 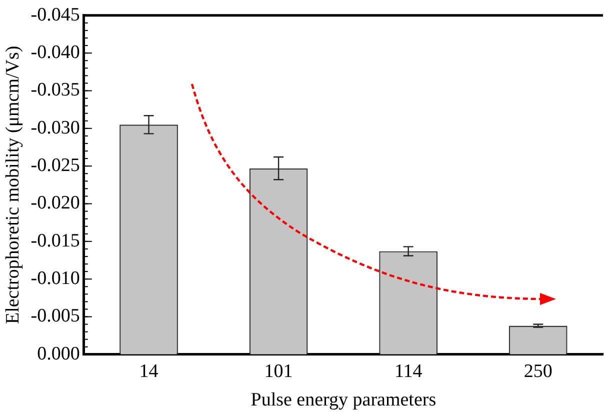 I want to click on y-tick-label: -0.015, so click(x=55, y=241).